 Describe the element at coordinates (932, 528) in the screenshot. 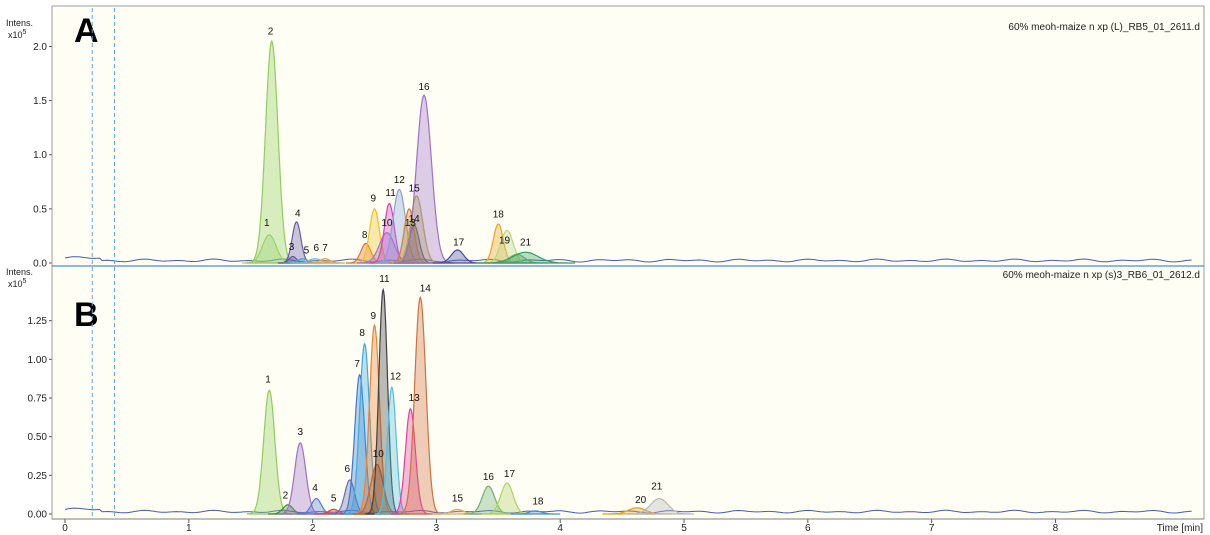

I see `x-tick-label: 7` at that location.